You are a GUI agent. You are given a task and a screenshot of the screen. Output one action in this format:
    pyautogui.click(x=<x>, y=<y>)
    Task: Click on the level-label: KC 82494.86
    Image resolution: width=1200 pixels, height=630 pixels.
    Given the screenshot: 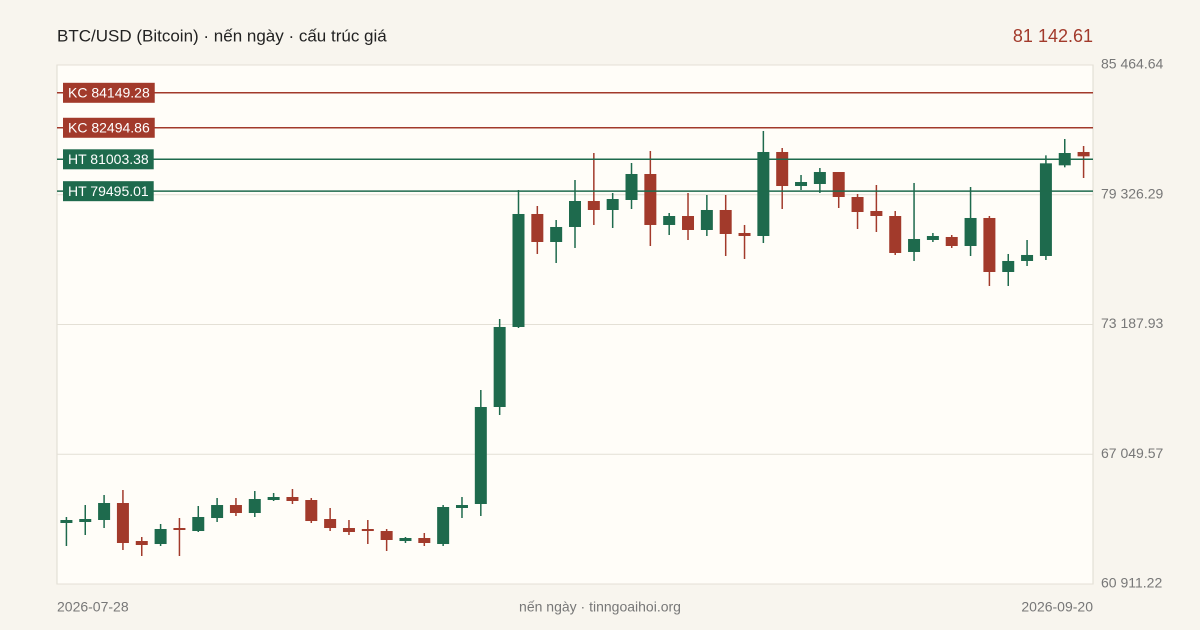 What is the action you would take?
    pyautogui.click(x=109, y=127)
    